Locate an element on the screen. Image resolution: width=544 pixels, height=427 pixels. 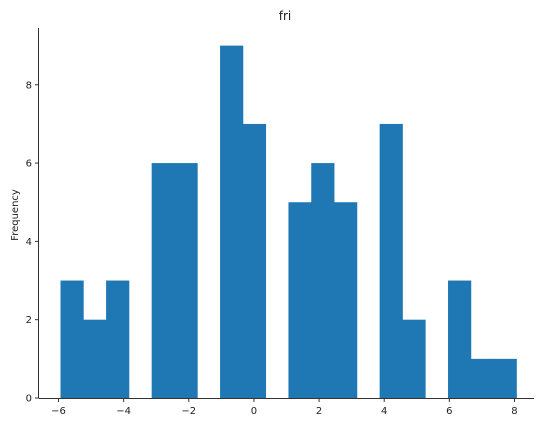
x-tick-label: 4 is located at coordinates (384, 411).